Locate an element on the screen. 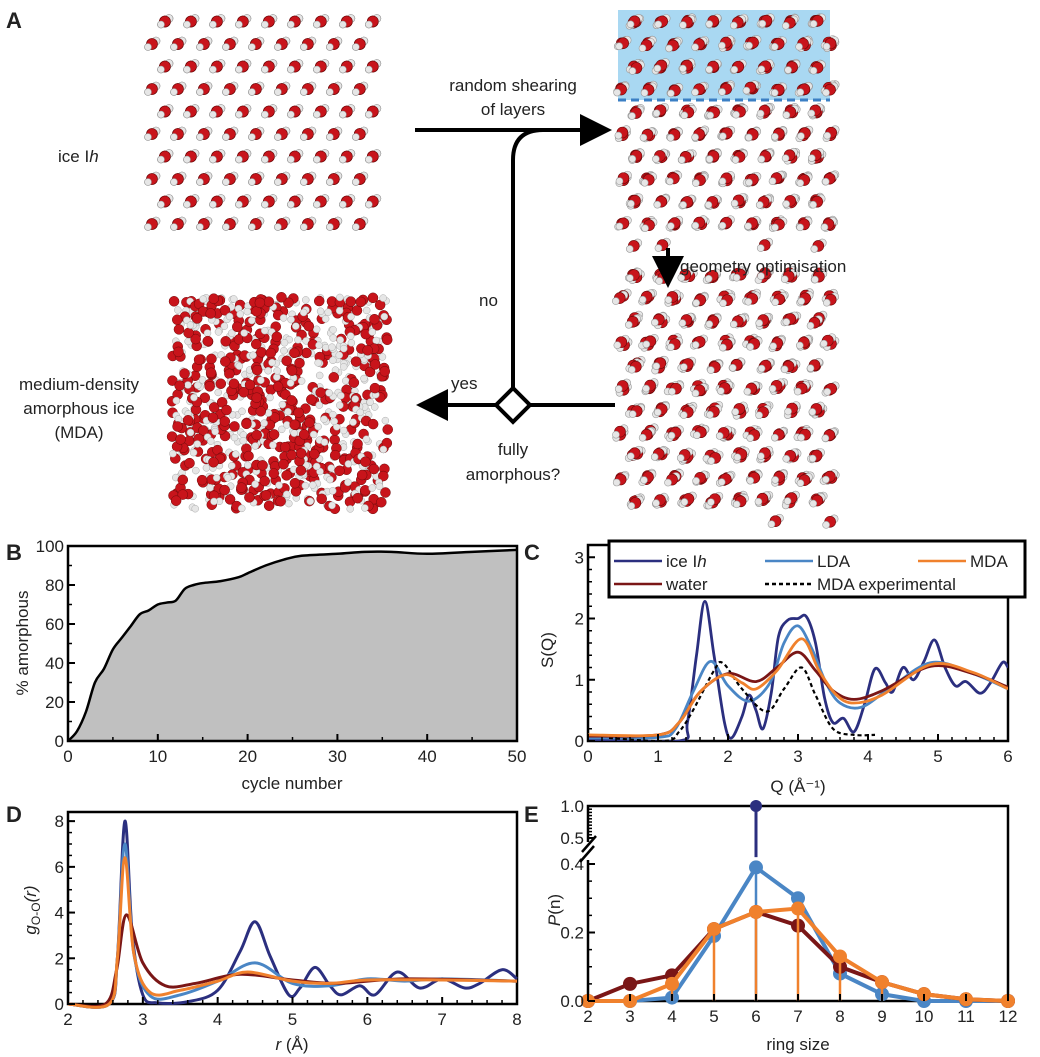  x-tick-label: 3 is located at coordinates (629, 1016).